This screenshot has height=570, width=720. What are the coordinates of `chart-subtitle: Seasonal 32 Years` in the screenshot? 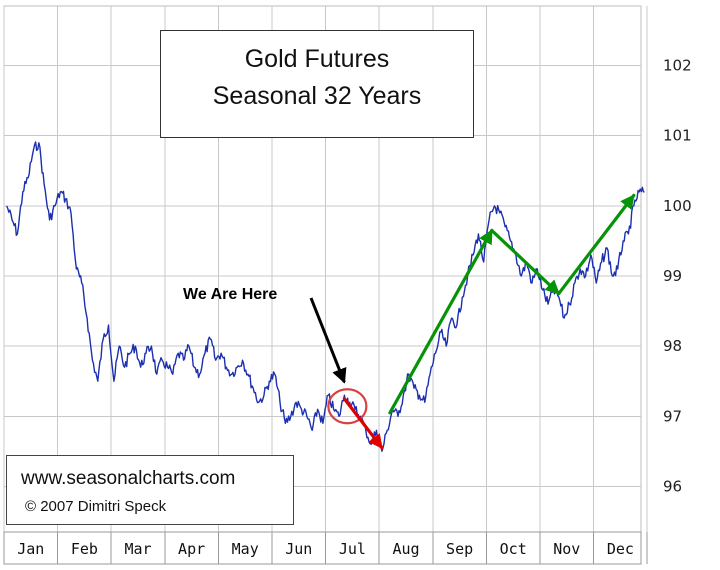 It's located at (317, 96).